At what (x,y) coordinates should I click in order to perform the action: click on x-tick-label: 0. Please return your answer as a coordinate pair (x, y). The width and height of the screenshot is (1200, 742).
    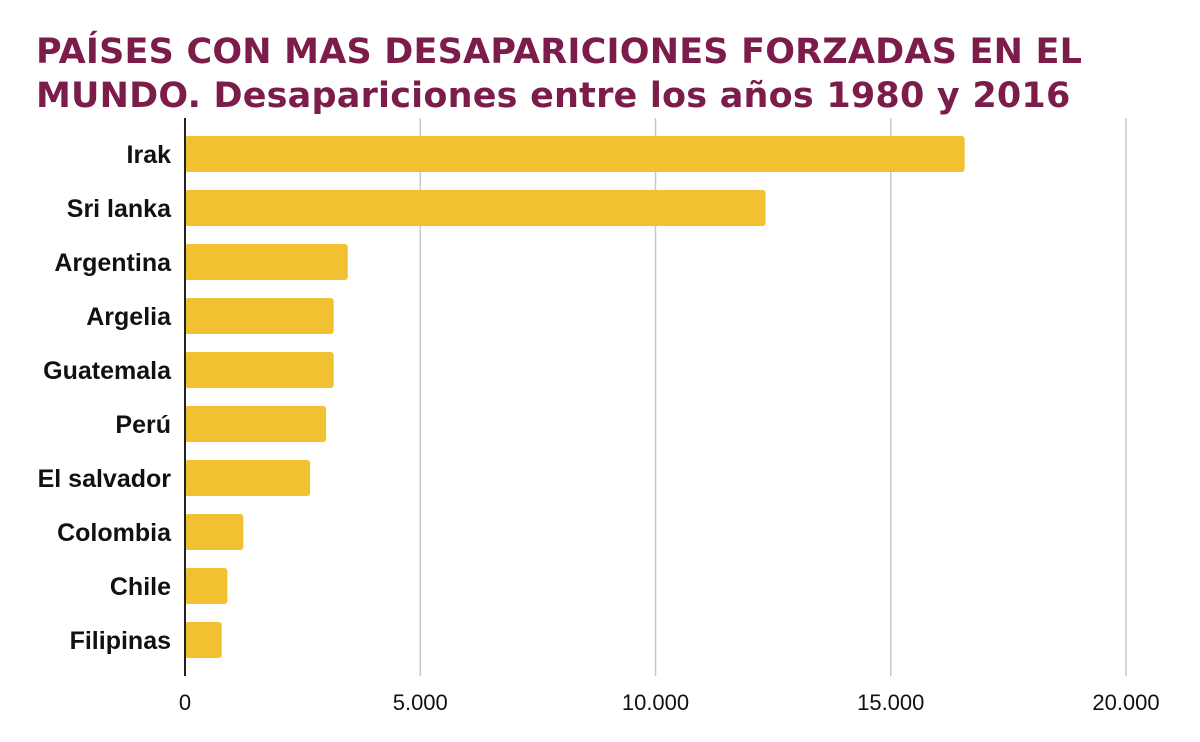
    Looking at the image, I should click on (185, 702).